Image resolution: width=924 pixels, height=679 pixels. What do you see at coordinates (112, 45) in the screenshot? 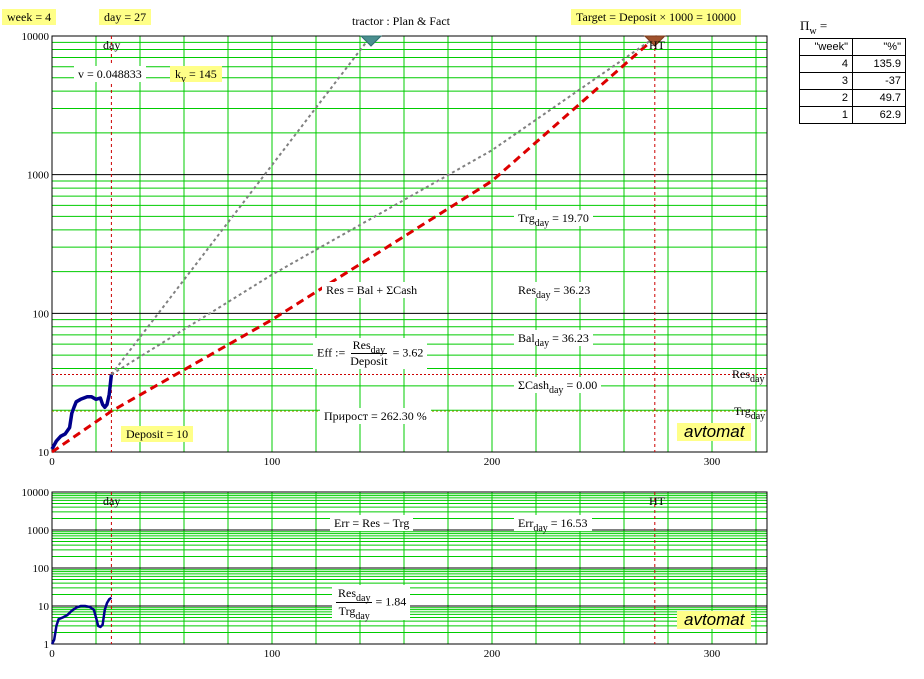
I see `day-marker-label: day` at bounding box center [112, 45].